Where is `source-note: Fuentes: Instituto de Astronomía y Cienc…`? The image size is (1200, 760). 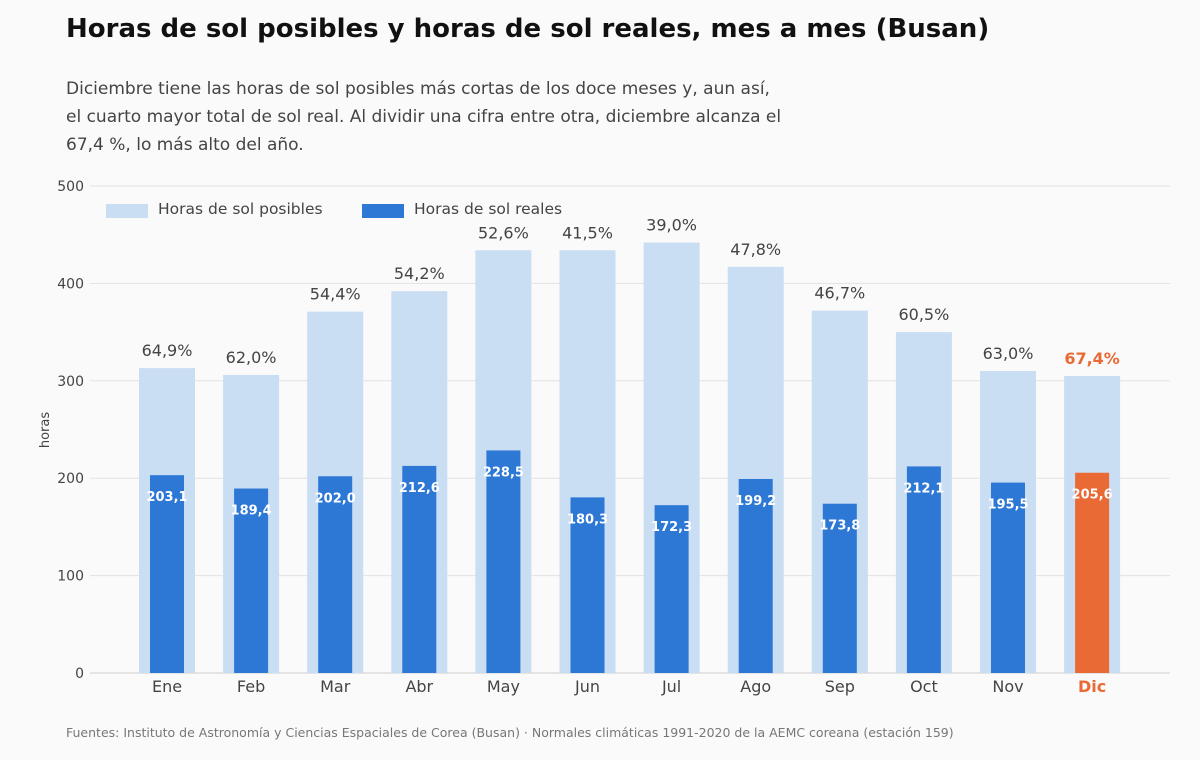 source-note: Fuentes: Instituto de Astronomía y Cienc… is located at coordinates (510, 732).